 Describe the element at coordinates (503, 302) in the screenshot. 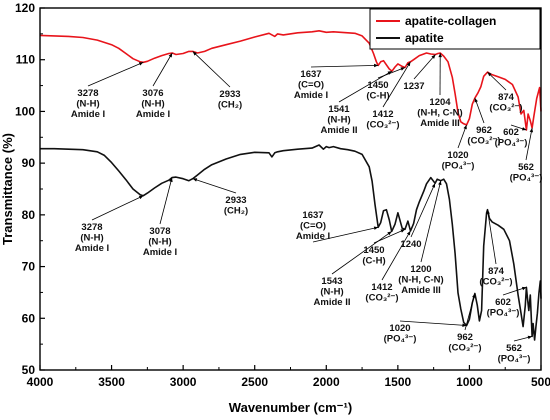

I see `annotation-text: 602` at that location.